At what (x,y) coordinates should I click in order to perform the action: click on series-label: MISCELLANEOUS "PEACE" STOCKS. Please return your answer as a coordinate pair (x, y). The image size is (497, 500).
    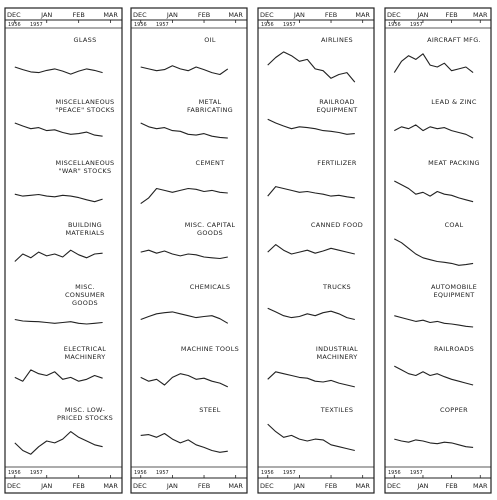
    Looking at the image, I should click on (85, 105).